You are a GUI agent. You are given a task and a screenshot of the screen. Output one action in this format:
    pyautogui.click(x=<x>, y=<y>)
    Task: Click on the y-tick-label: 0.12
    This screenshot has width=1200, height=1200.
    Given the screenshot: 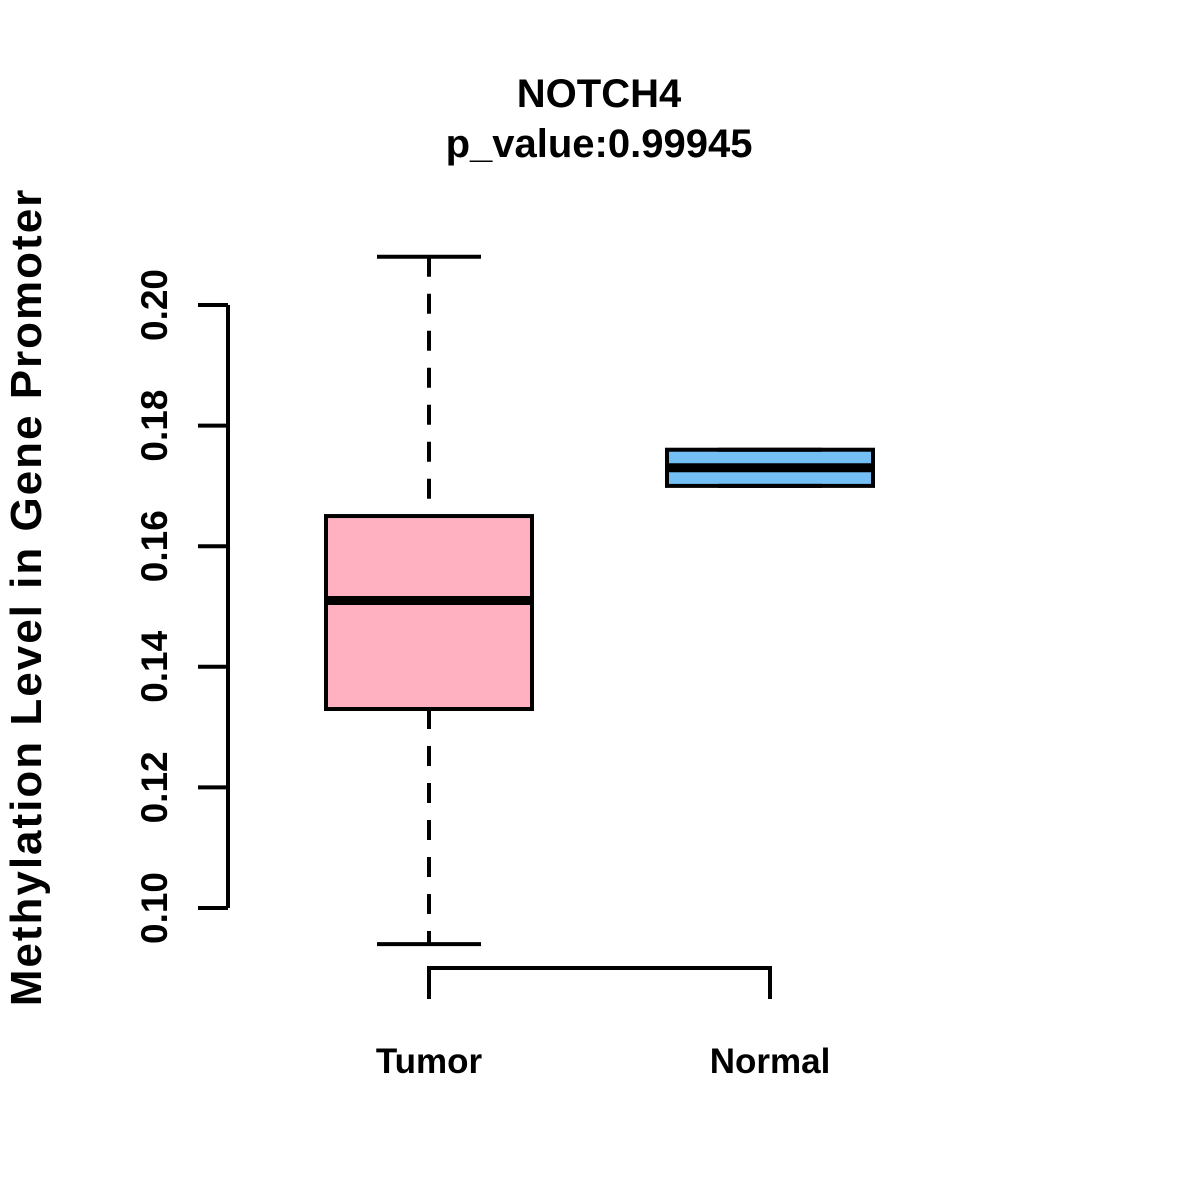 What is the action you would take?
    pyautogui.click(x=154, y=787)
    